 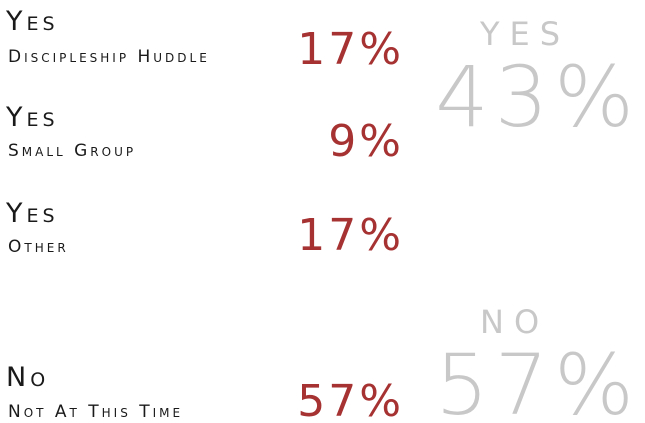 I want to click on row-value: 9%, so click(x=366, y=141).